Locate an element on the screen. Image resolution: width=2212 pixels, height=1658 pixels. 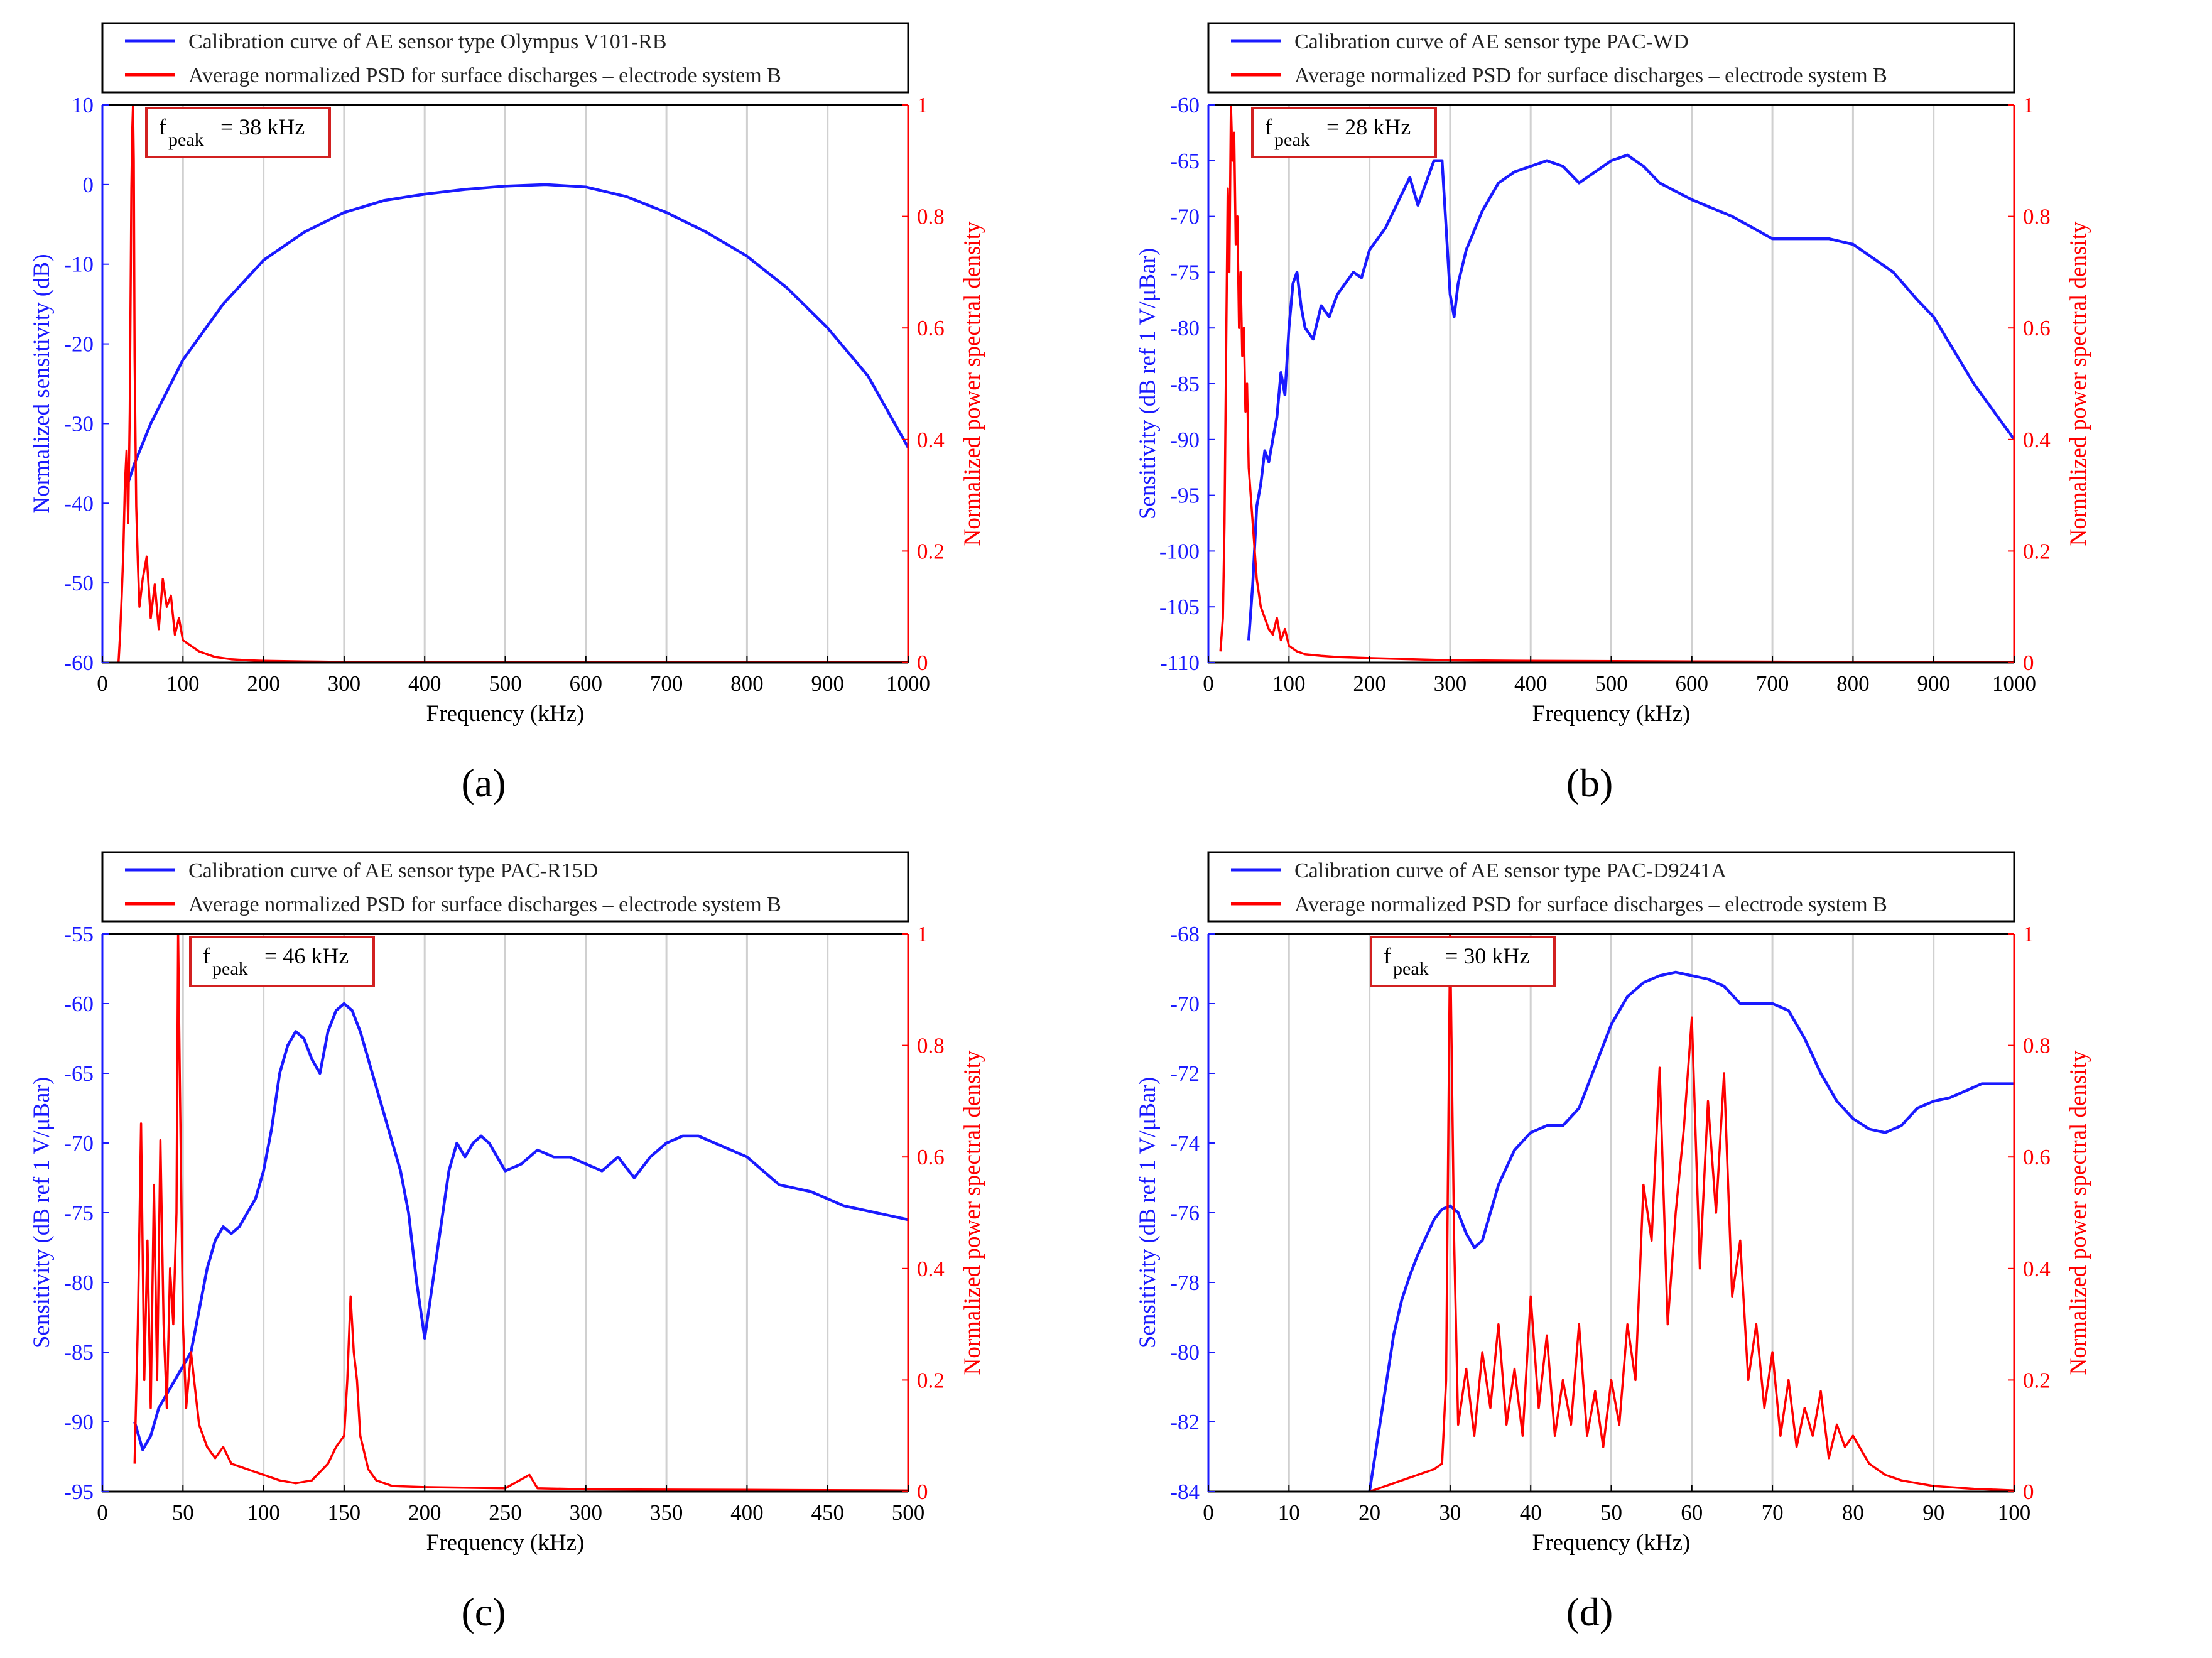
x-tick-label: 600 is located at coordinates (587, 684).